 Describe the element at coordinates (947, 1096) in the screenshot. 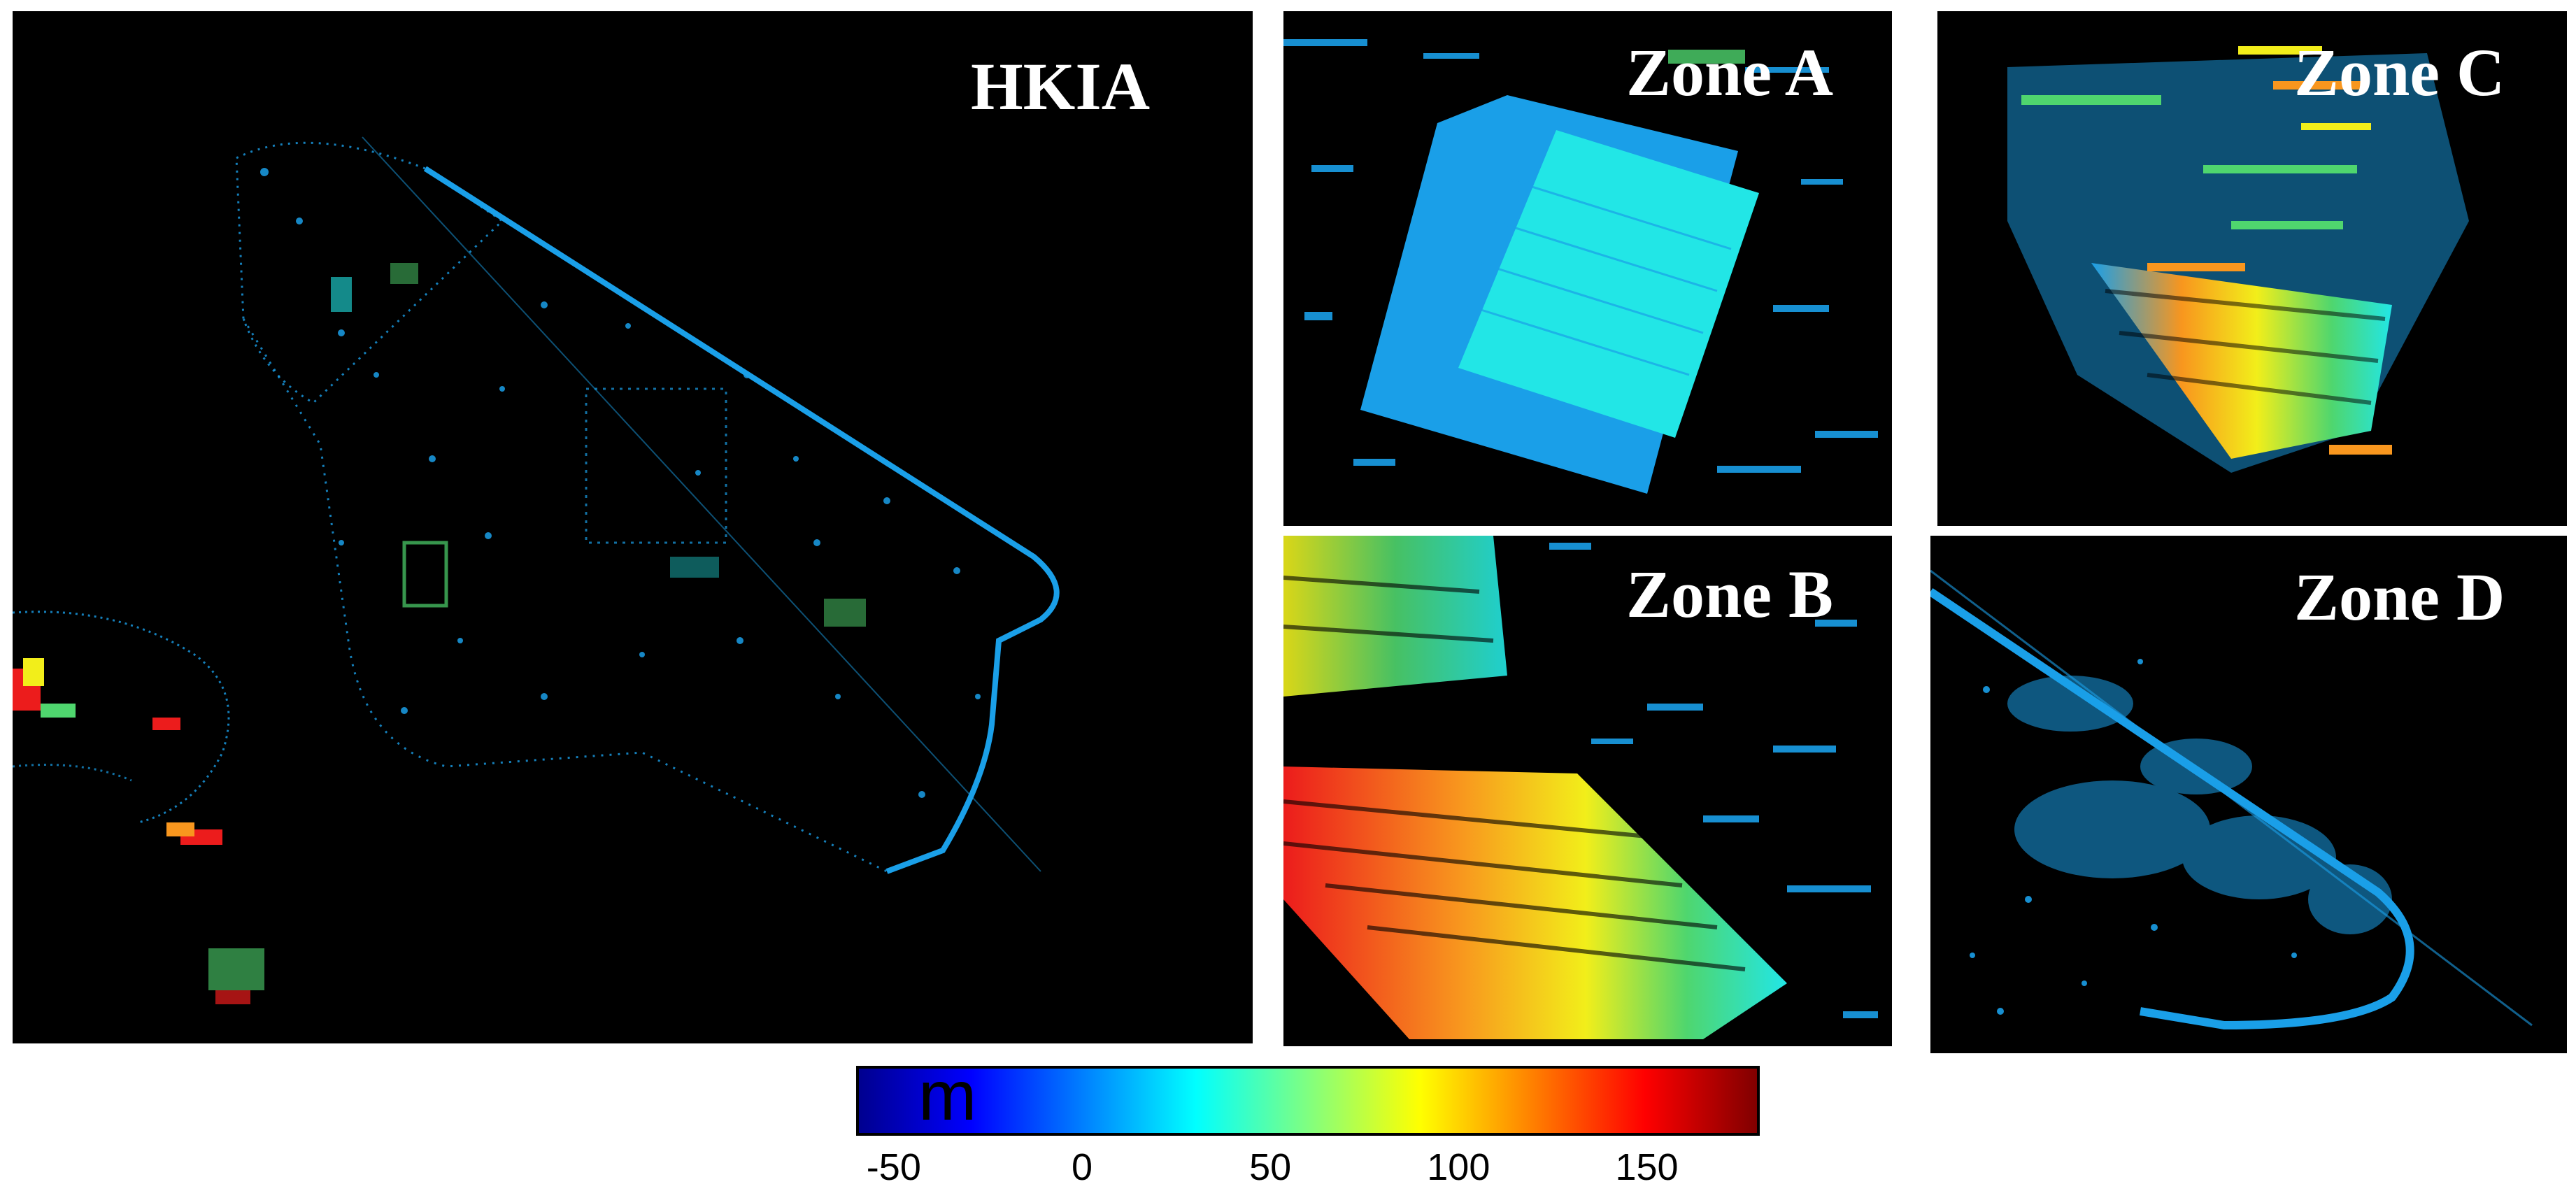

I see `colorbar-unit: m` at that location.